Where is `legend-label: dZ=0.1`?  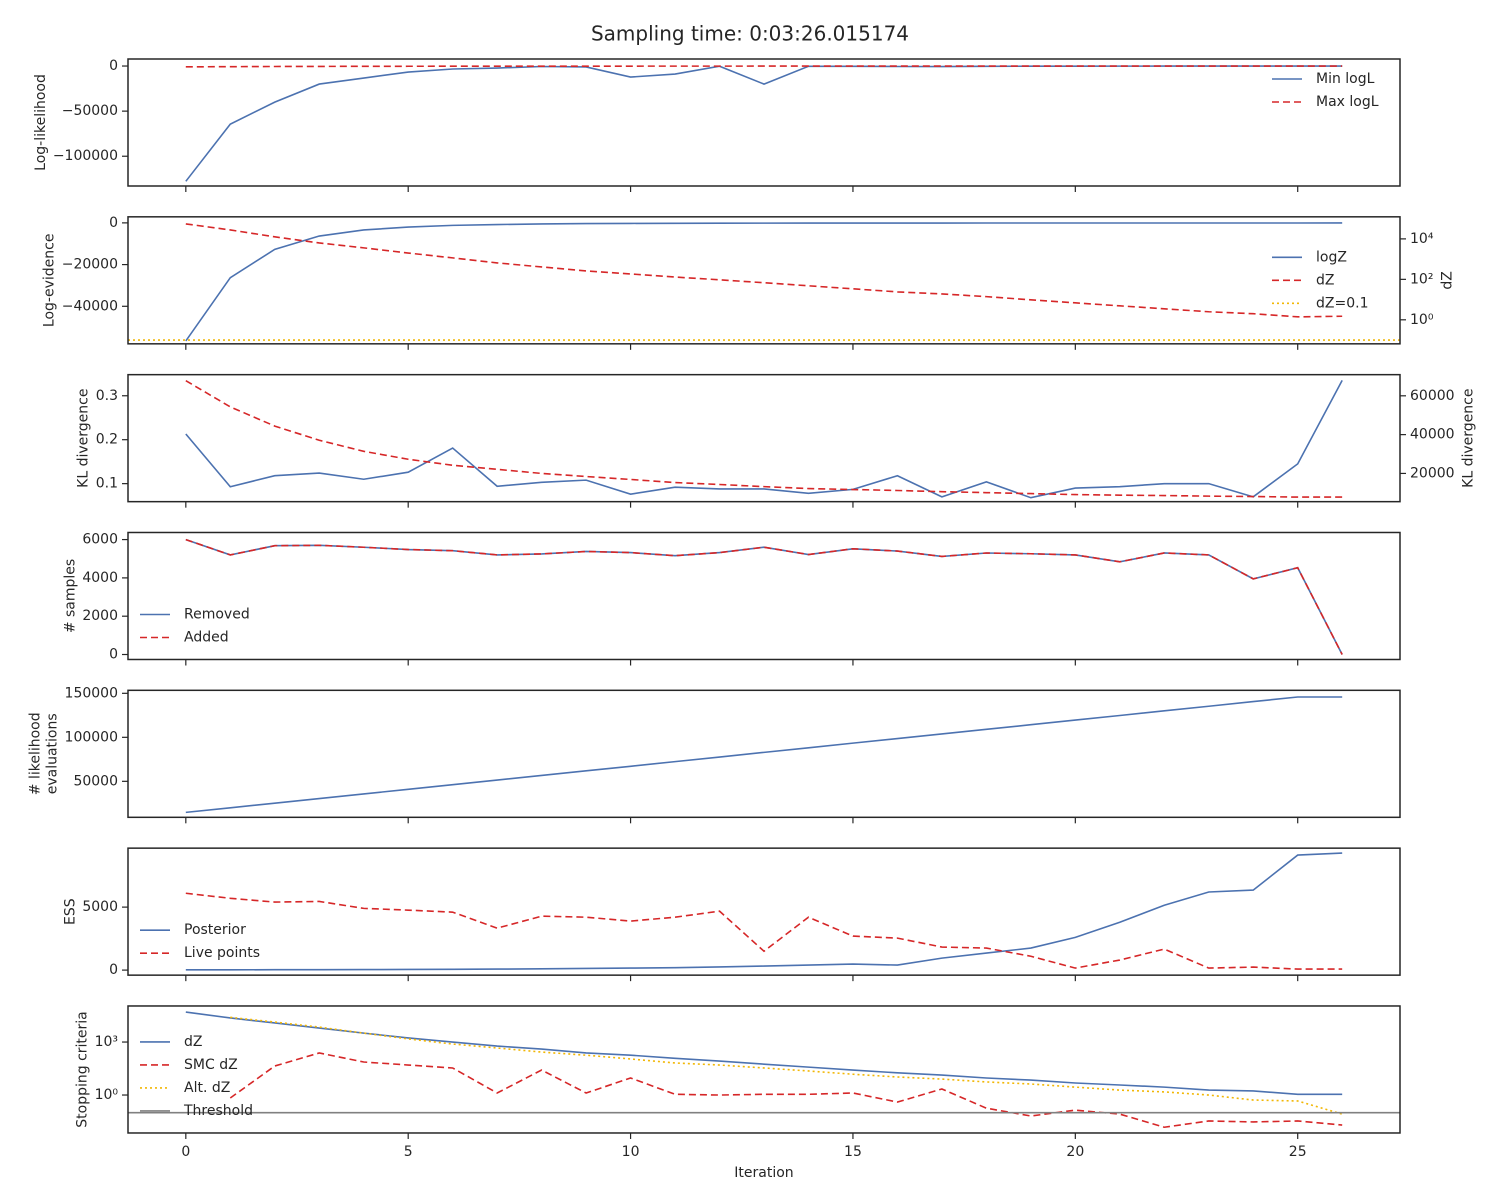 legend-label: dZ=0.1 is located at coordinates (1342, 303).